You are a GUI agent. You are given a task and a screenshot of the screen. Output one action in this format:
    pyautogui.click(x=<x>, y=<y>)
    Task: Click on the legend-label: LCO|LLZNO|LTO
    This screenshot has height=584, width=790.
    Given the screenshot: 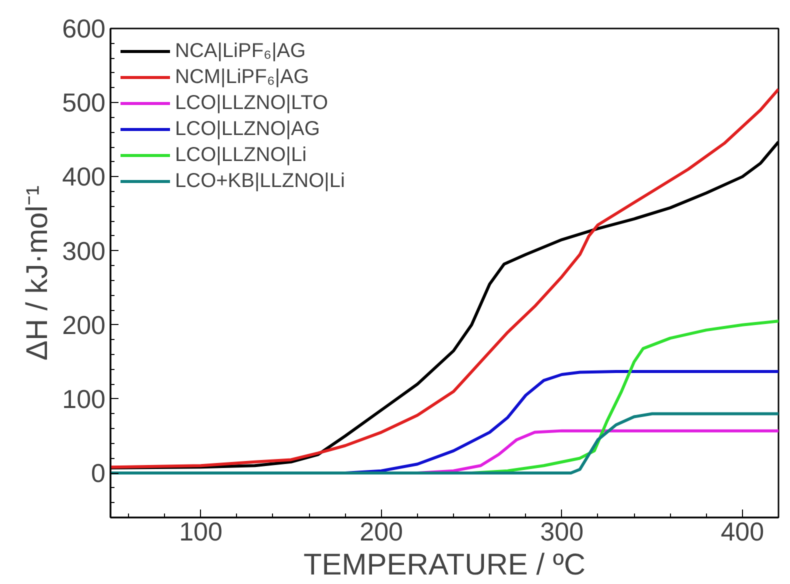 What is the action you would take?
    pyautogui.click(x=251, y=103)
    